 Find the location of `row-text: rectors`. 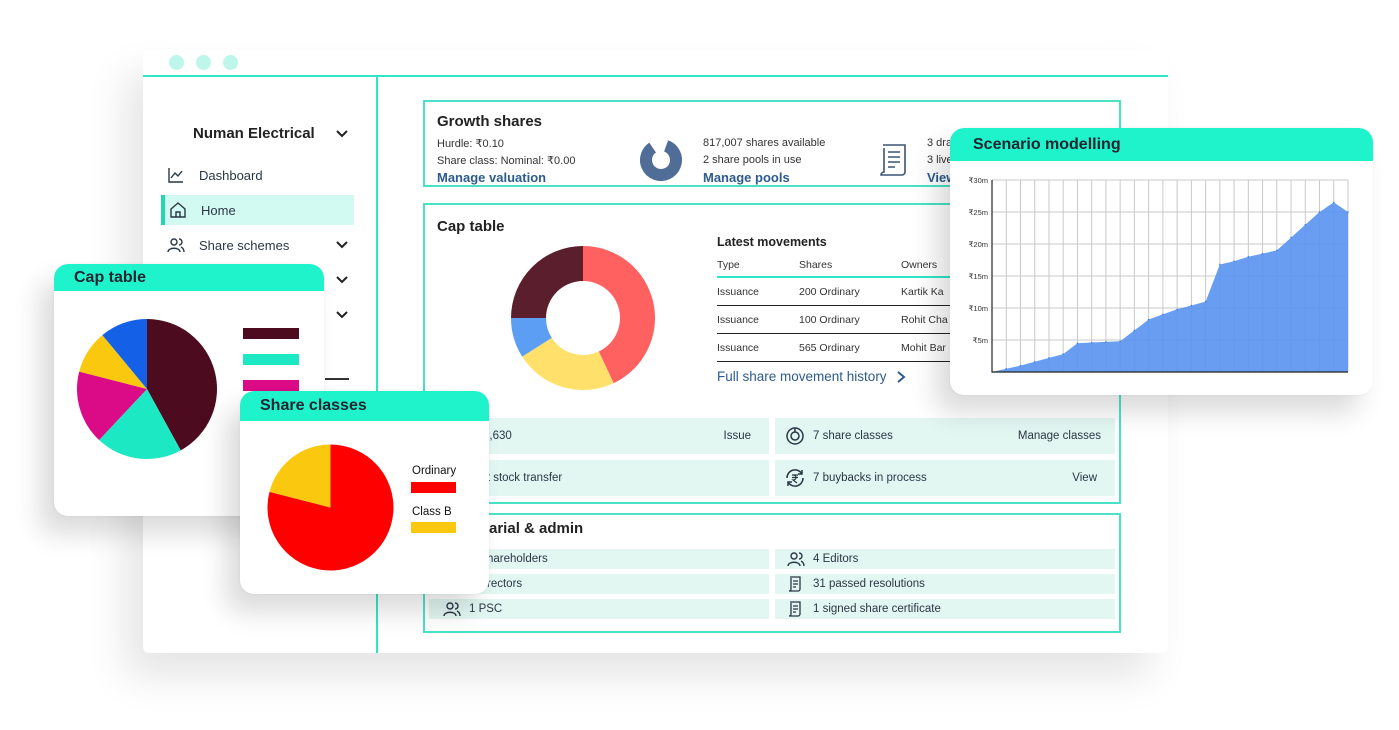

row-text: rectors is located at coordinates (505, 584).